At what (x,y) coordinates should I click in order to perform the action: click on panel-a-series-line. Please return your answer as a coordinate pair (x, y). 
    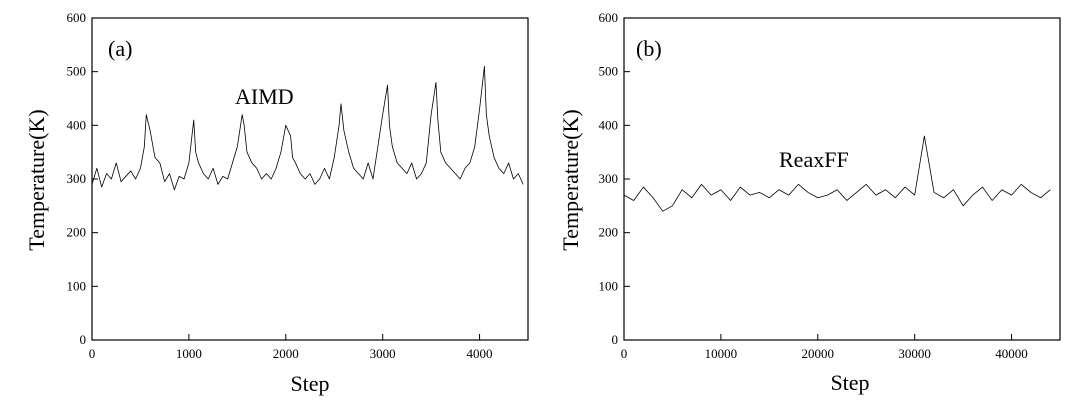
    Looking at the image, I should click on (307, 128).